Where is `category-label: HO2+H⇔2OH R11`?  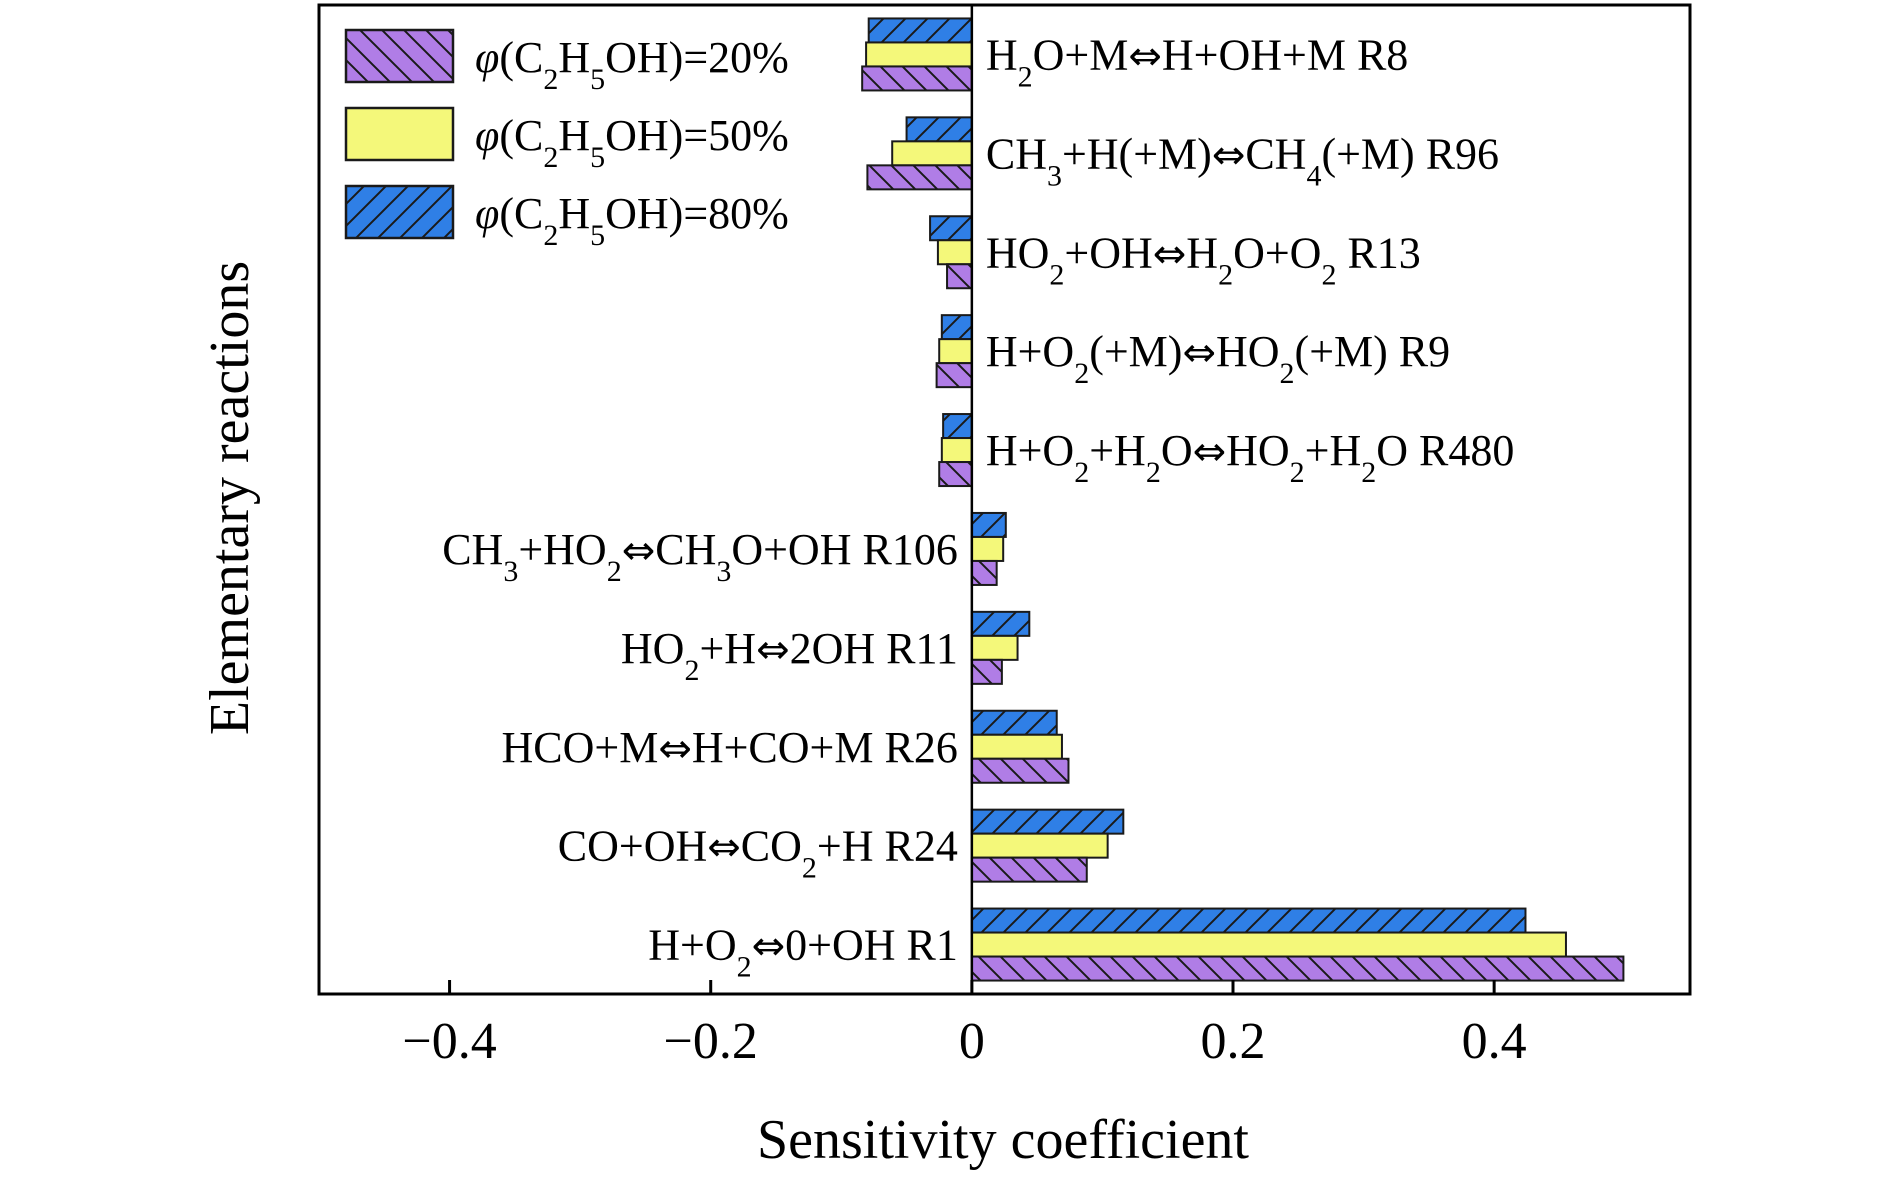
category-label: HO2+H⇔2OH R11 is located at coordinates (789, 655).